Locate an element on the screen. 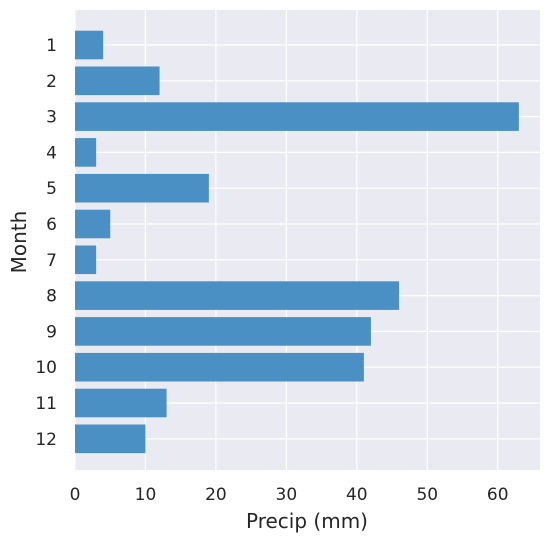 Image resolution: width=549 pixels, height=542 pixels. x-tick-label-10: 10 is located at coordinates (146, 495).